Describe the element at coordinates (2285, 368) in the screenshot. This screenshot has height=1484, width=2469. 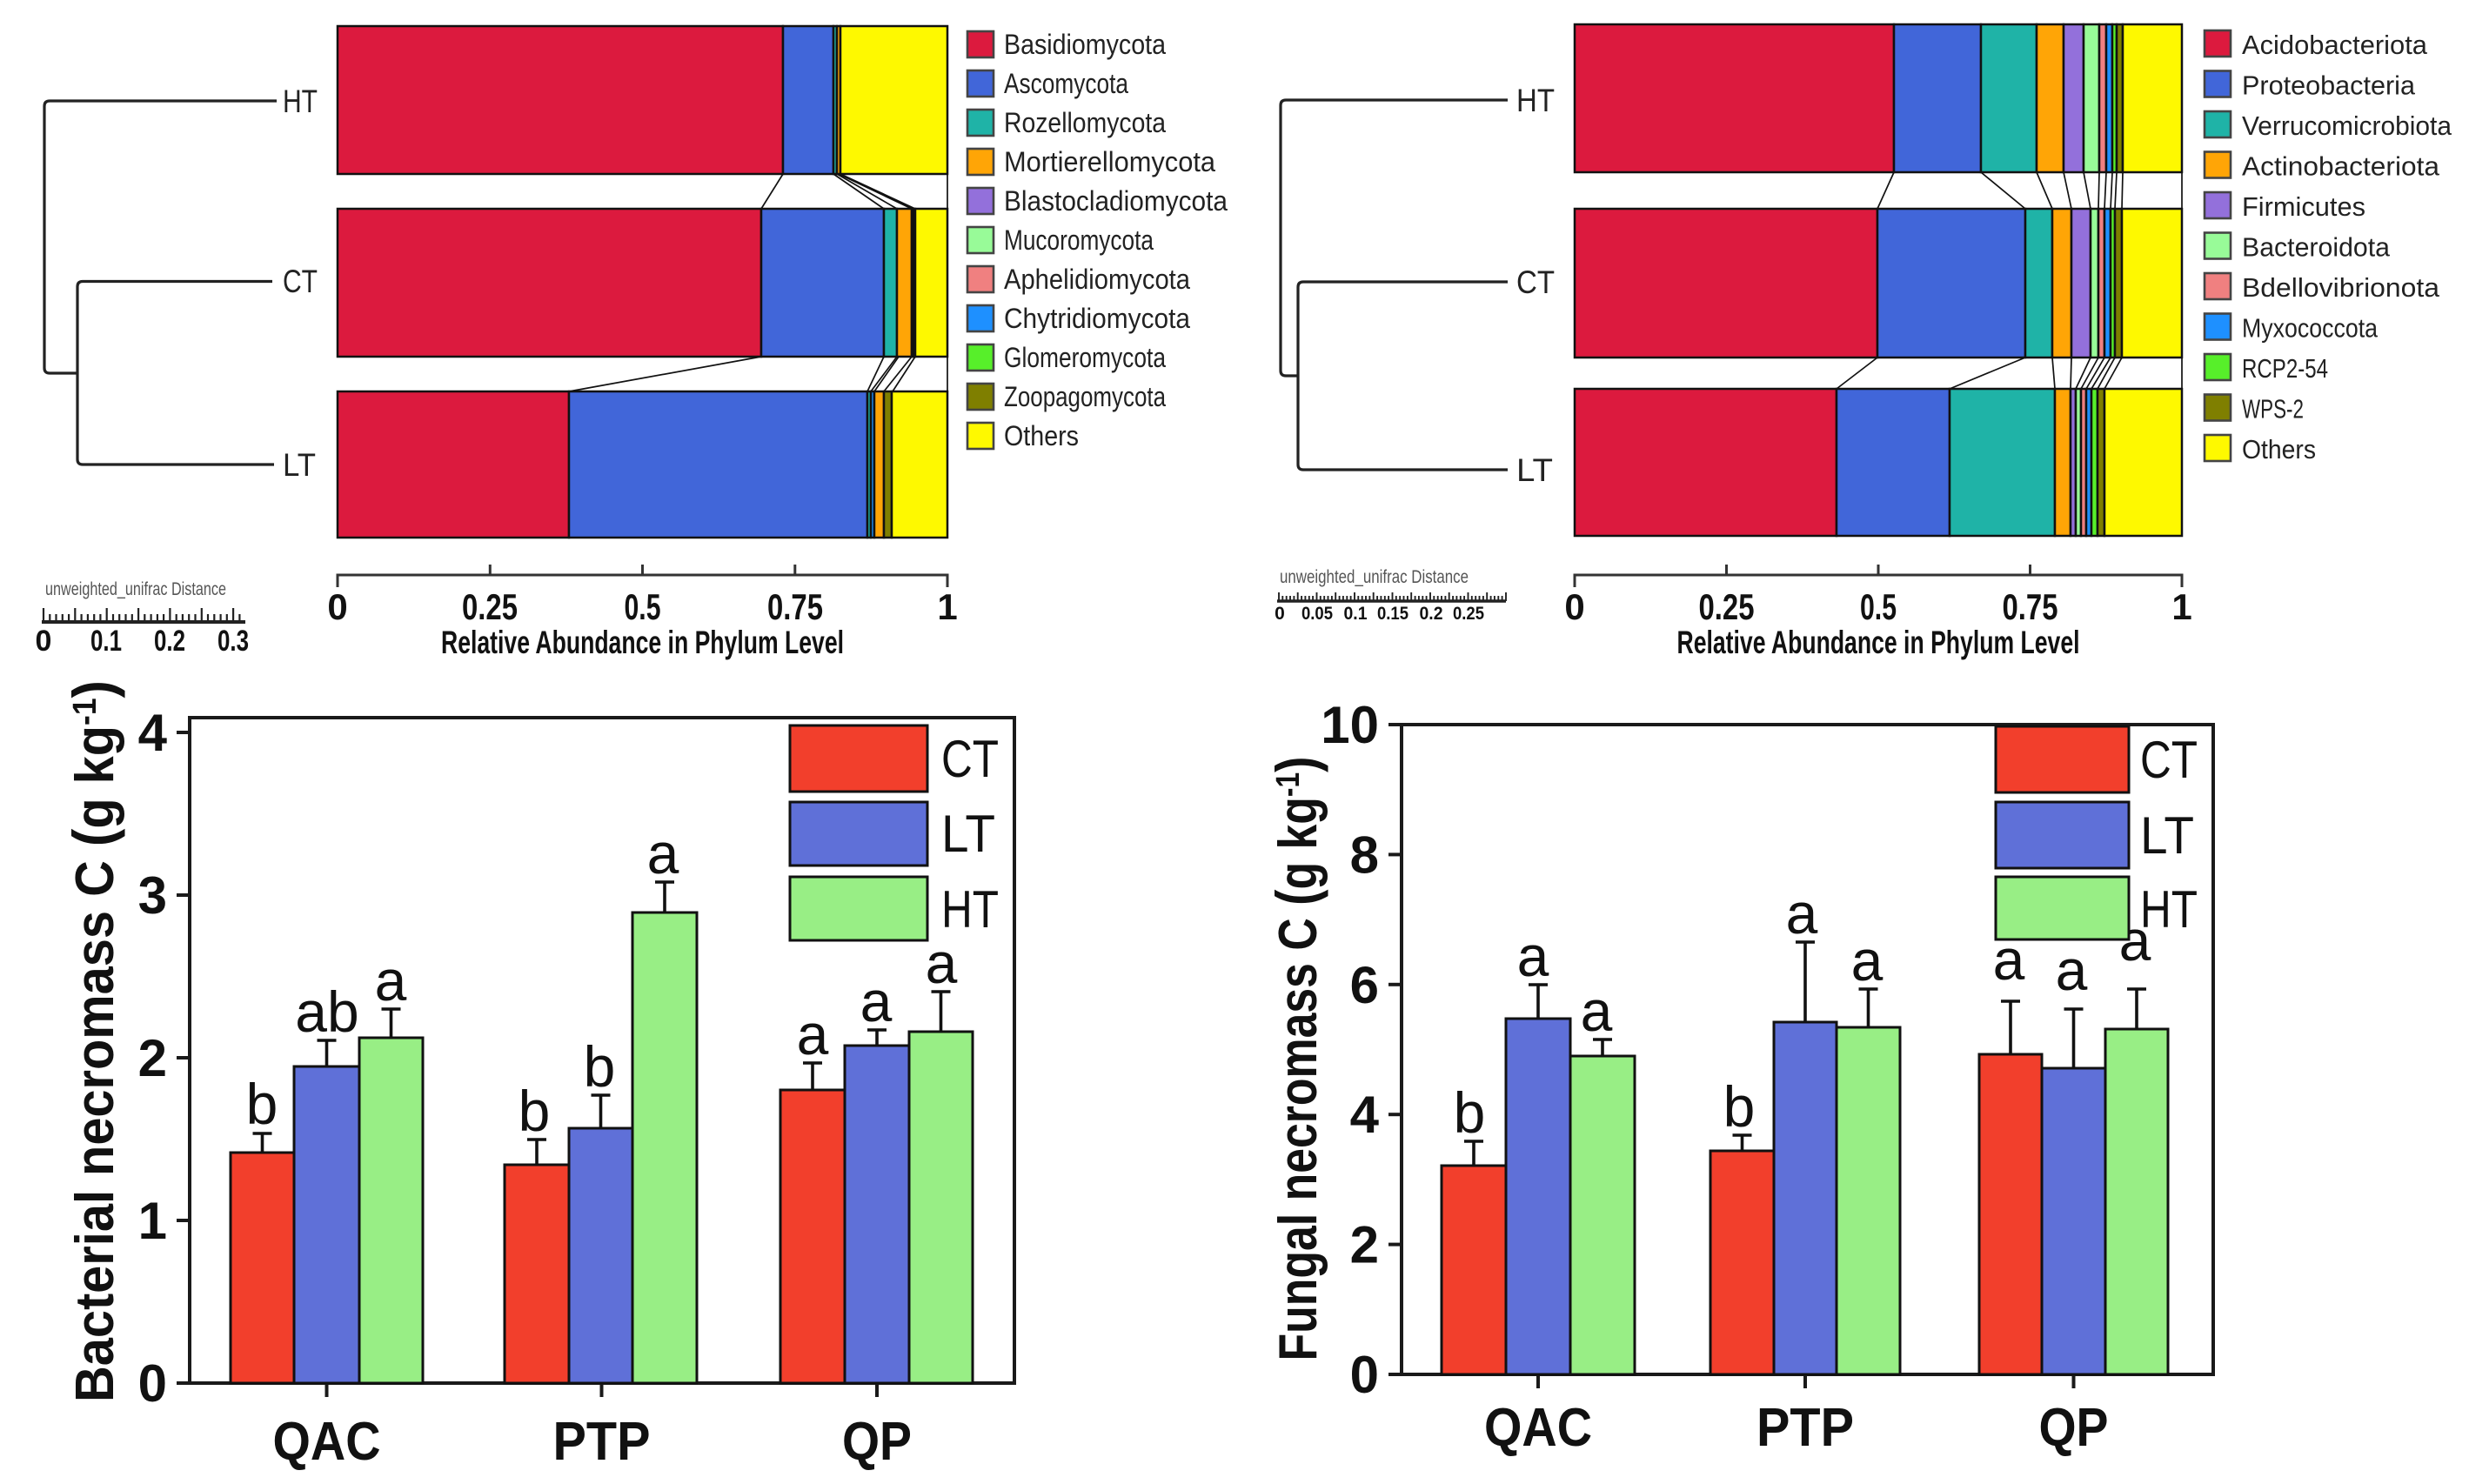
I see `svg-text: RCP2-54` at that location.